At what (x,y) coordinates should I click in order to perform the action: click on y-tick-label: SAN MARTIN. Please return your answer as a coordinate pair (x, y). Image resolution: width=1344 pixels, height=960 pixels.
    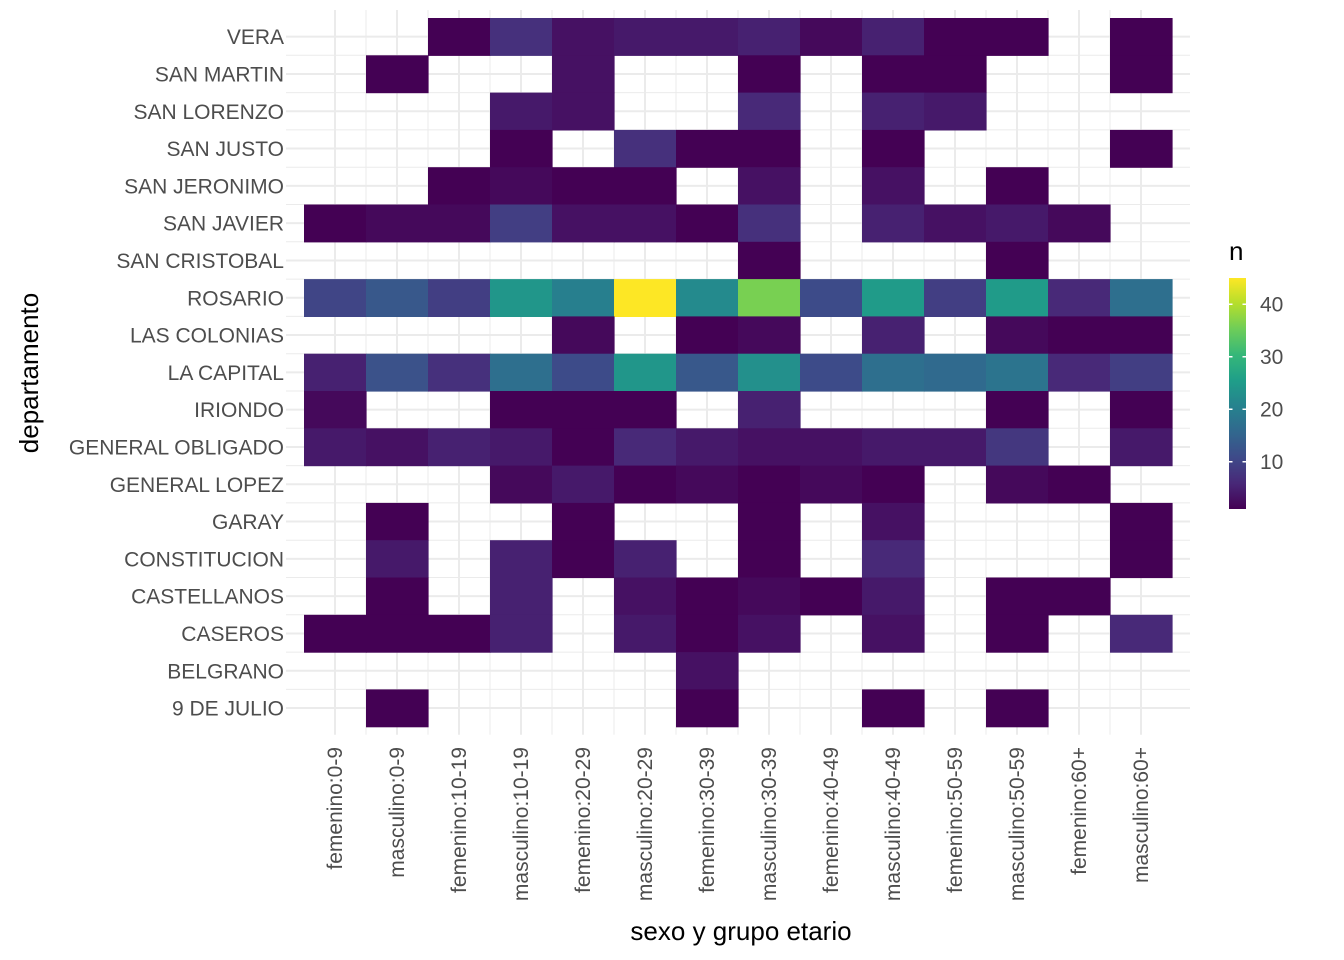
    Looking at the image, I should click on (219, 74).